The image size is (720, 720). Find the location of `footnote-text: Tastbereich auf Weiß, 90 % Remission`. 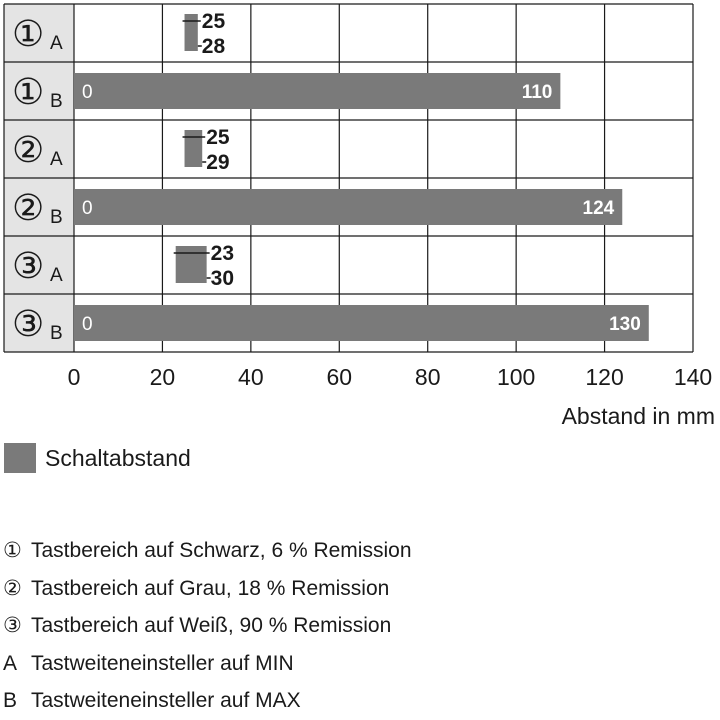

footnote-text: Tastbereich auf Weiß, 90 % Remission is located at coordinates (211, 625).